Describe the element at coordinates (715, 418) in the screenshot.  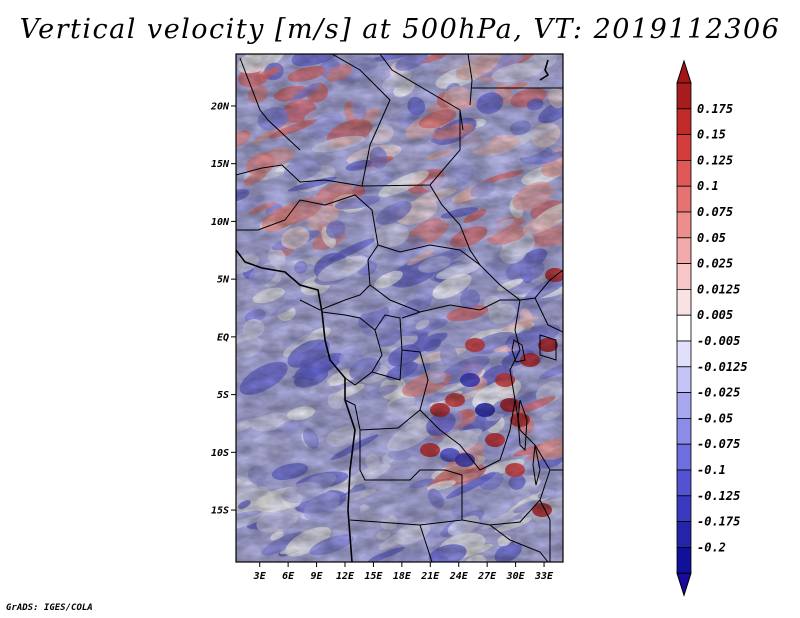
I see `colorbar-label: -0.05` at that location.